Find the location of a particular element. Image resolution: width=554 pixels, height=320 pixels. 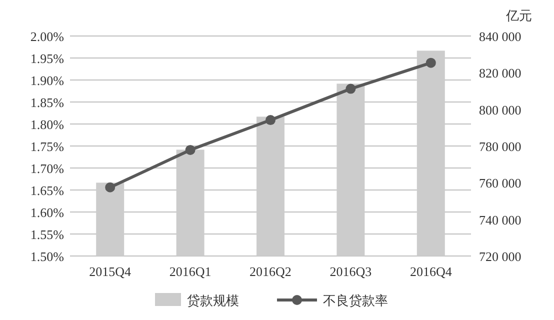

x-tick-label: 2016Q3 is located at coordinates (351, 271).